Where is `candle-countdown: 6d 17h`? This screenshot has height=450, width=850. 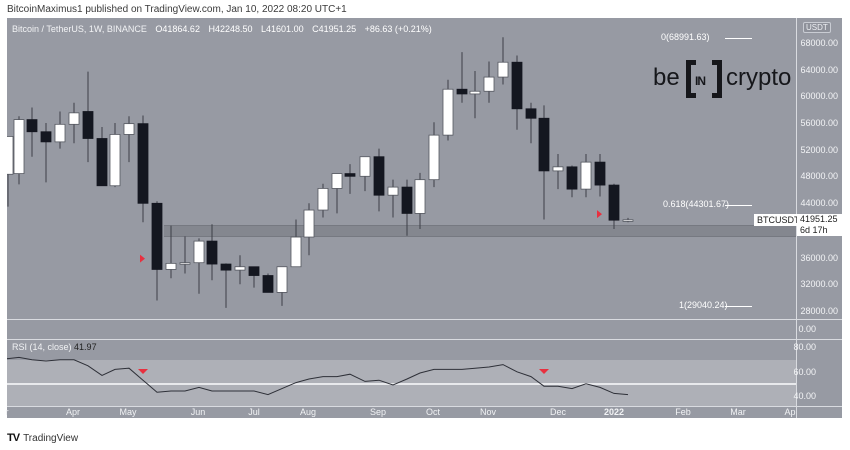
candle-countdown: 6d 17h is located at coordinates (814, 230).